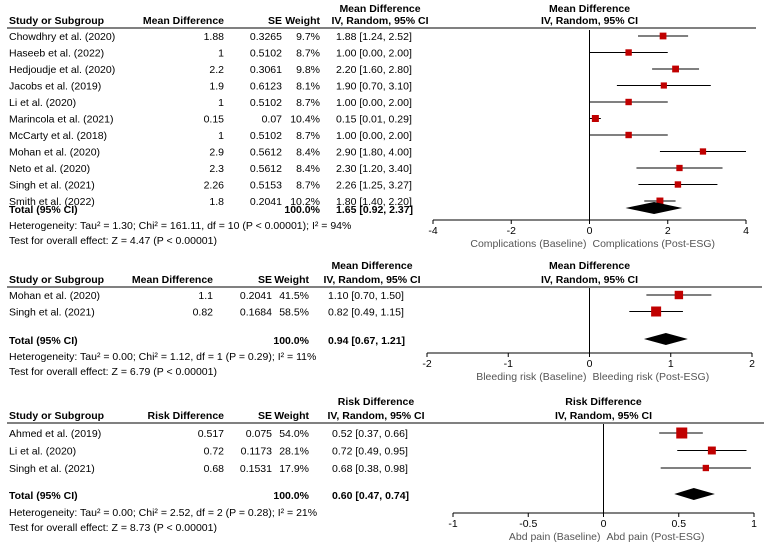 This screenshot has height=553, width=767. Describe the element at coordinates (374, 120) in the screenshot. I see `ci-value: 0.15 [0.01, 0.29]` at that location.